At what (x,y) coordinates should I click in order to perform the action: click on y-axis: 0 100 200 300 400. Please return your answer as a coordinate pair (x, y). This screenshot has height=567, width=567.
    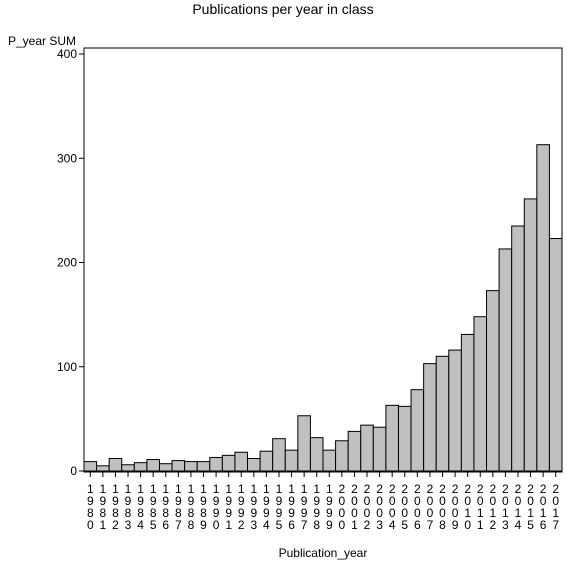
    Looking at the image, I should click on (70, 262).